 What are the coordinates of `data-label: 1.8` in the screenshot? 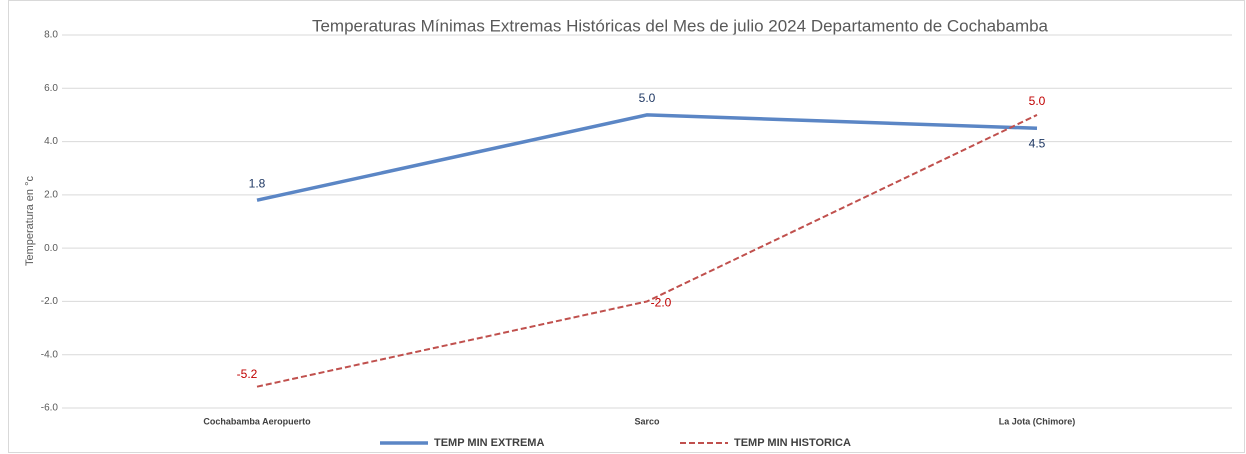 It's located at (257, 183).